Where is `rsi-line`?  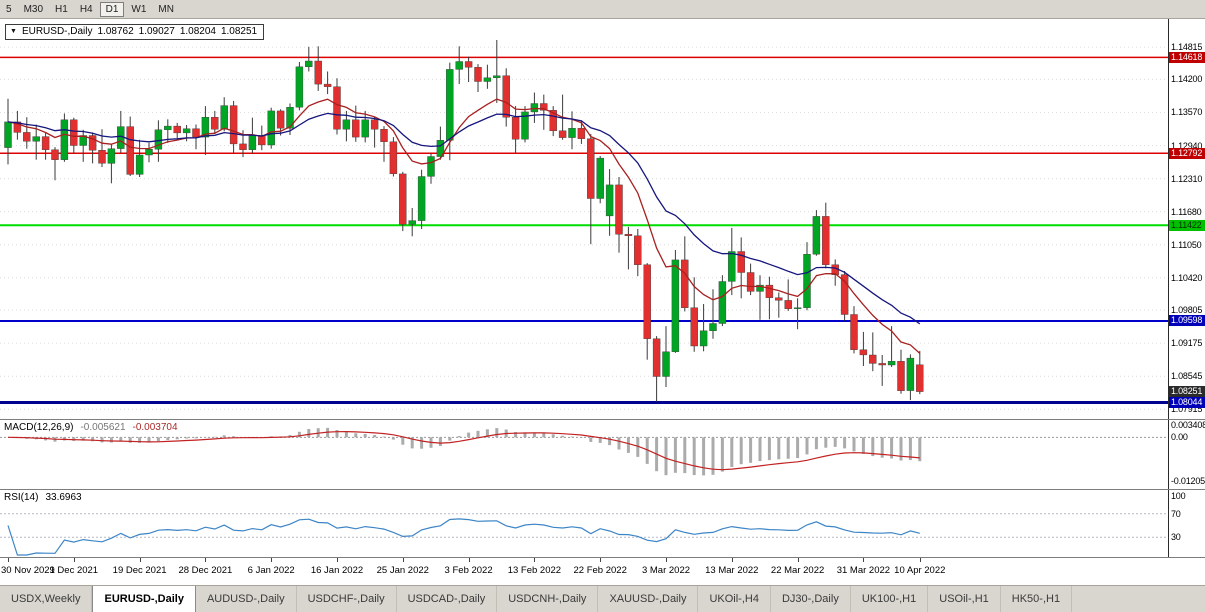
rsi-line is located at coordinates (463, 537).